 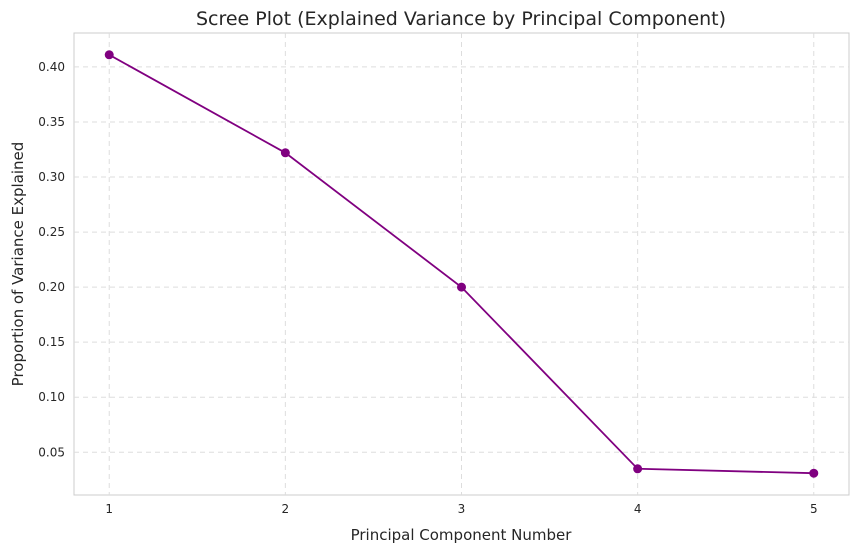 I want to click on x-tick-label: 4, so click(x=638, y=509).